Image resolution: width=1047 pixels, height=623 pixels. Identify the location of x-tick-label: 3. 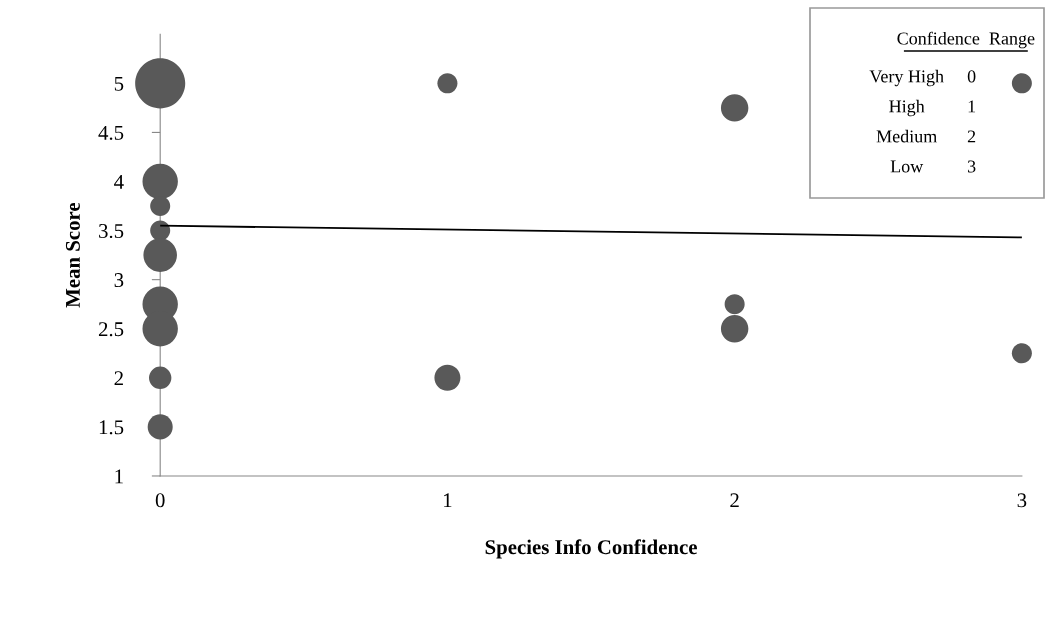
(1022, 500).